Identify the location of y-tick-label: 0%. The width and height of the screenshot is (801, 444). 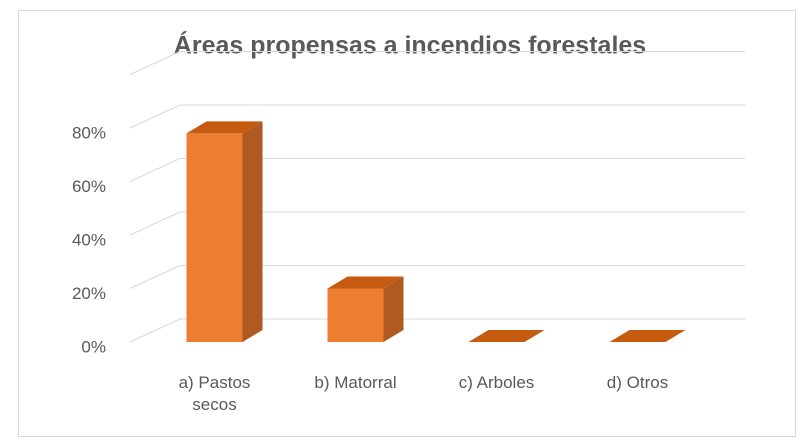
(93, 346).